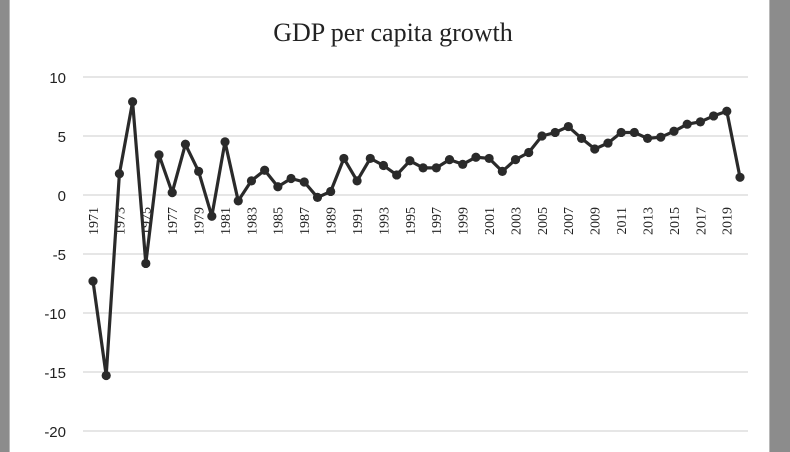  Describe the element at coordinates (57, 78) in the screenshot. I see `y-tick-label: 10` at that location.